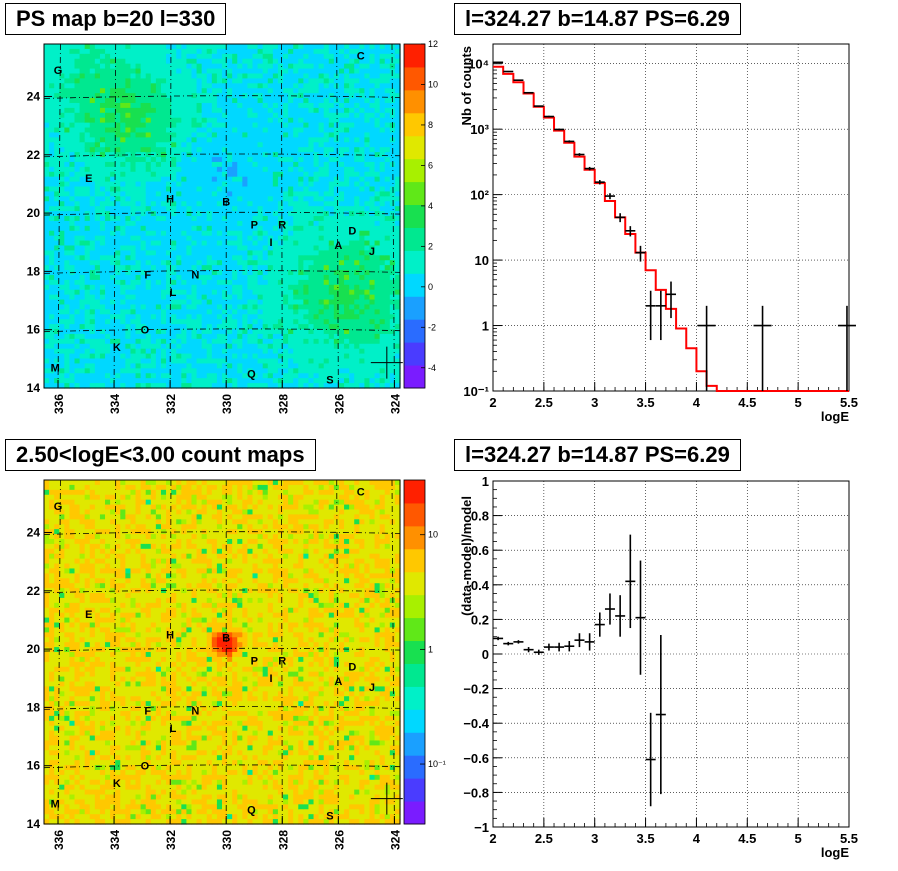 Image resolution: width=898 pixels, height=871 pixels. I want to click on colorbar-segment, so click(414, 216).